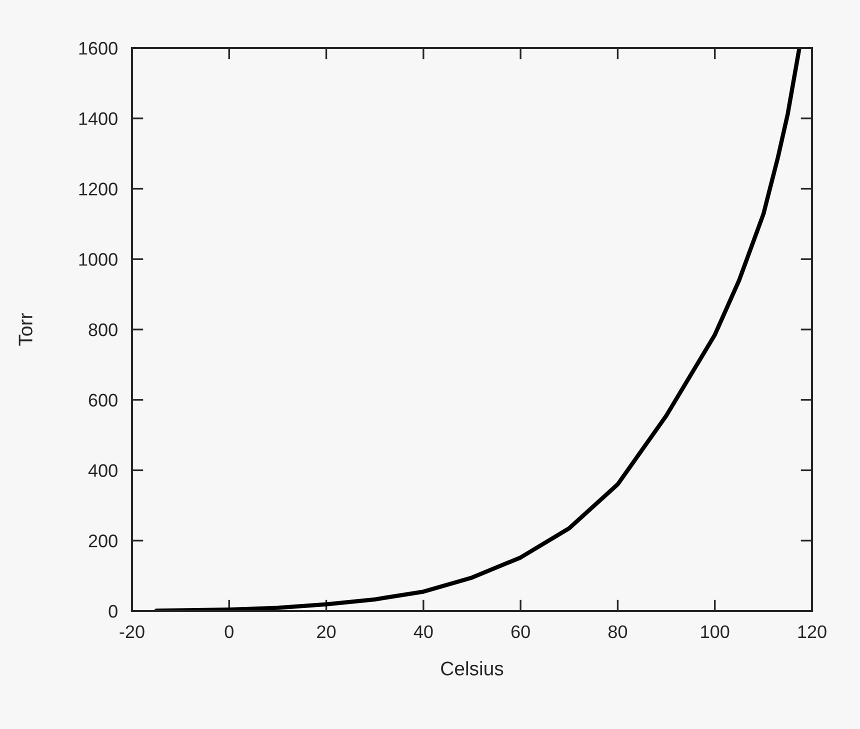  Describe the element at coordinates (618, 631) in the screenshot. I see `x-tick-label: 80` at that location.